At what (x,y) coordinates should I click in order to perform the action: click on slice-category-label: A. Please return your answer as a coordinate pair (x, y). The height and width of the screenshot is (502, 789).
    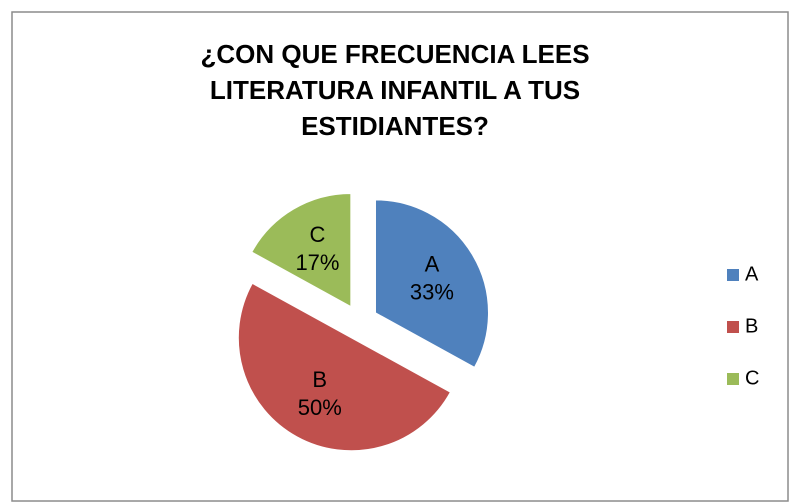
    Looking at the image, I should click on (432, 263).